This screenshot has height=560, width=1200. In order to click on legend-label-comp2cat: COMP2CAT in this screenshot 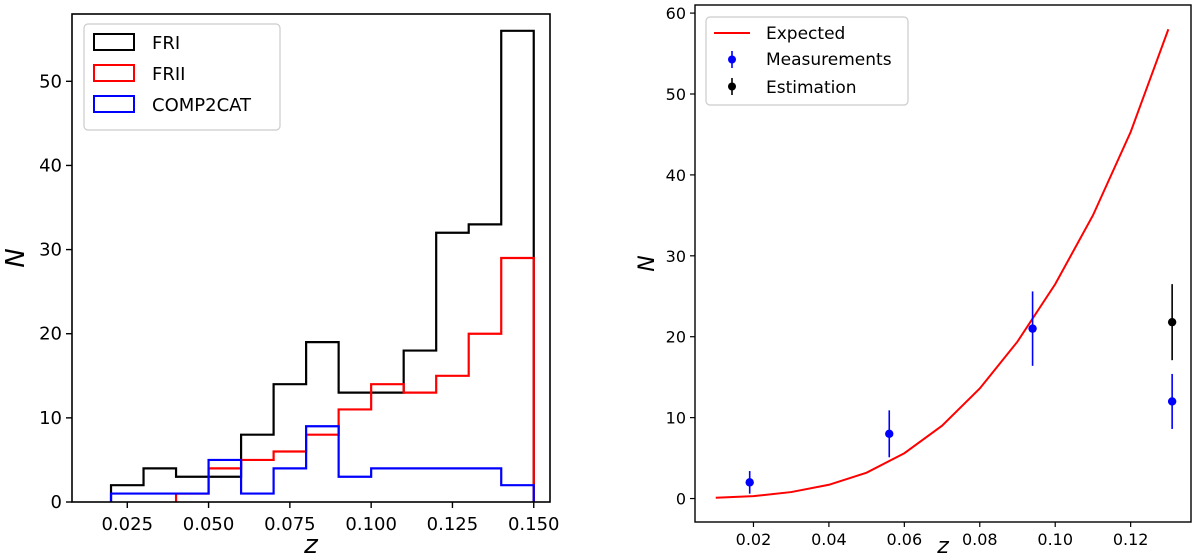, I will do `click(202, 105)`.